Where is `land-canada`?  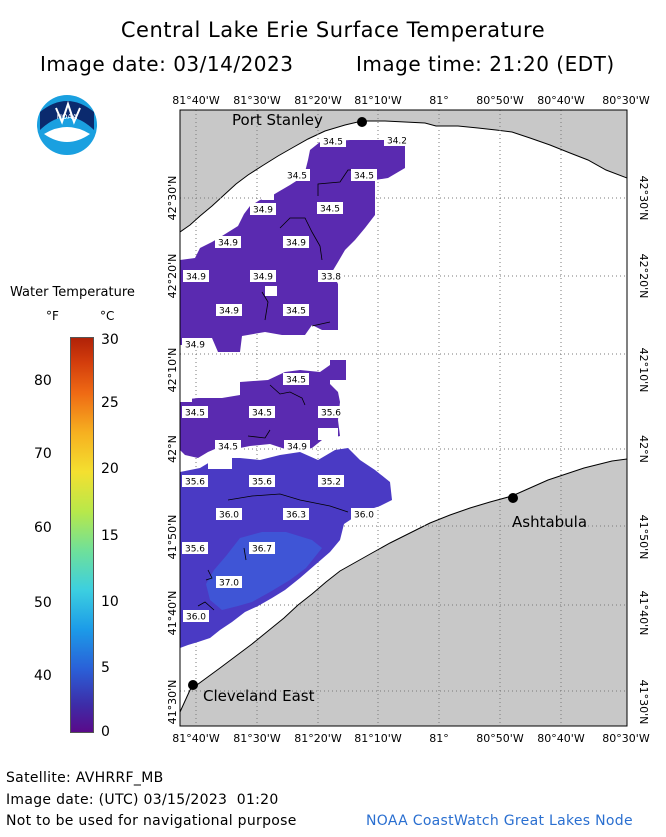 land-canada is located at coordinates (403, 171).